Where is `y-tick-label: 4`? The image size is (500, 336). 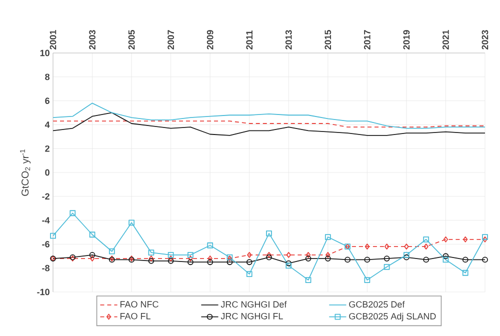
y-tick-label: 4 is located at coordinates (47, 125).